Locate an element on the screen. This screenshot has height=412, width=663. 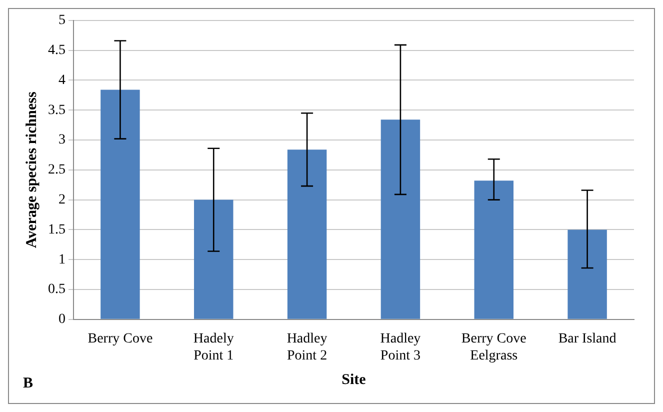
x-tick-label: Hadely Point 1 is located at coordinates (213, 347).